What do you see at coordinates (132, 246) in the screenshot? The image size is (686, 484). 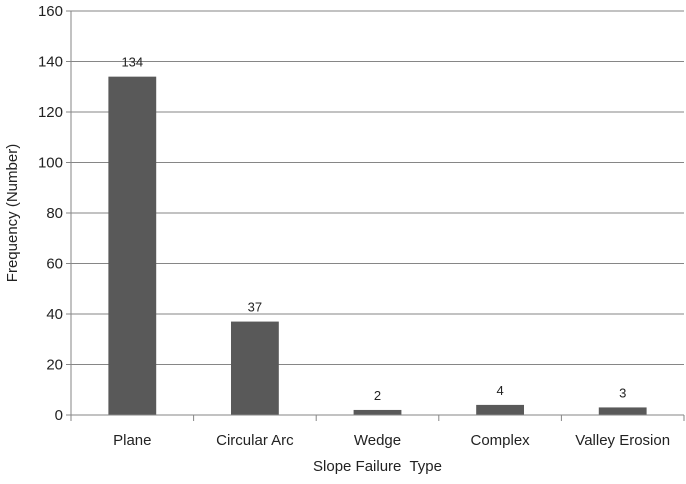 I see `bar-plane` at bounding box center [132, 246].